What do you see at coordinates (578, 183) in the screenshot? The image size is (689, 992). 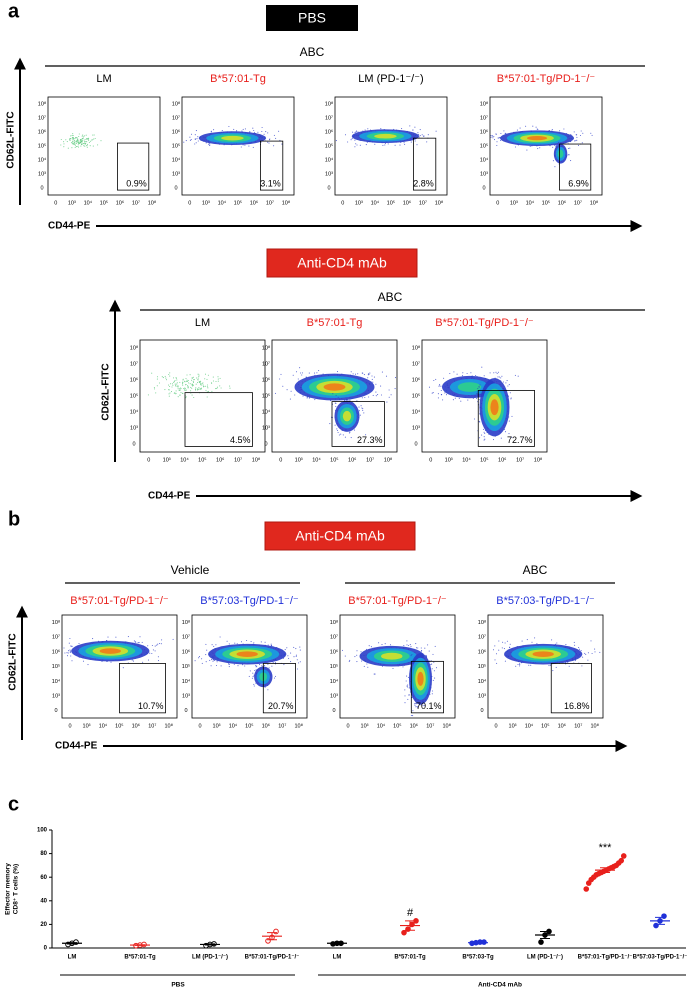 I see `gate-percent: 6.9%` at bounding box center [578, 183].